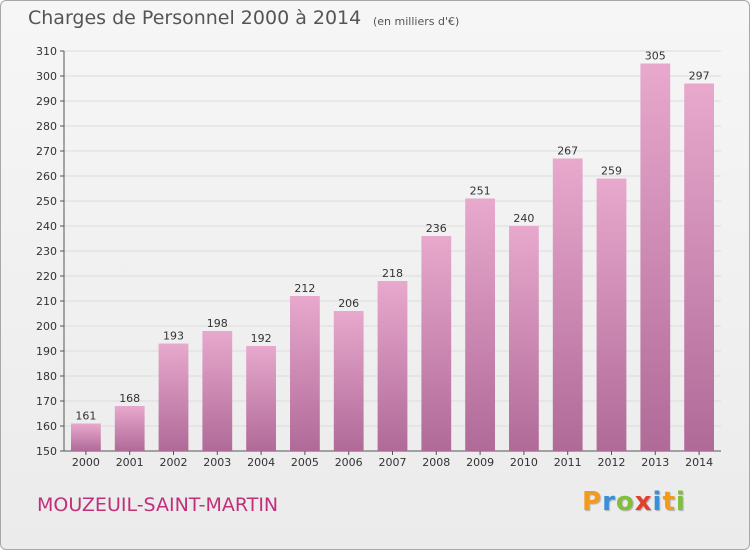 The image size is (750, 550). I want to click on y-tick-label: 270, so click(46, 151).